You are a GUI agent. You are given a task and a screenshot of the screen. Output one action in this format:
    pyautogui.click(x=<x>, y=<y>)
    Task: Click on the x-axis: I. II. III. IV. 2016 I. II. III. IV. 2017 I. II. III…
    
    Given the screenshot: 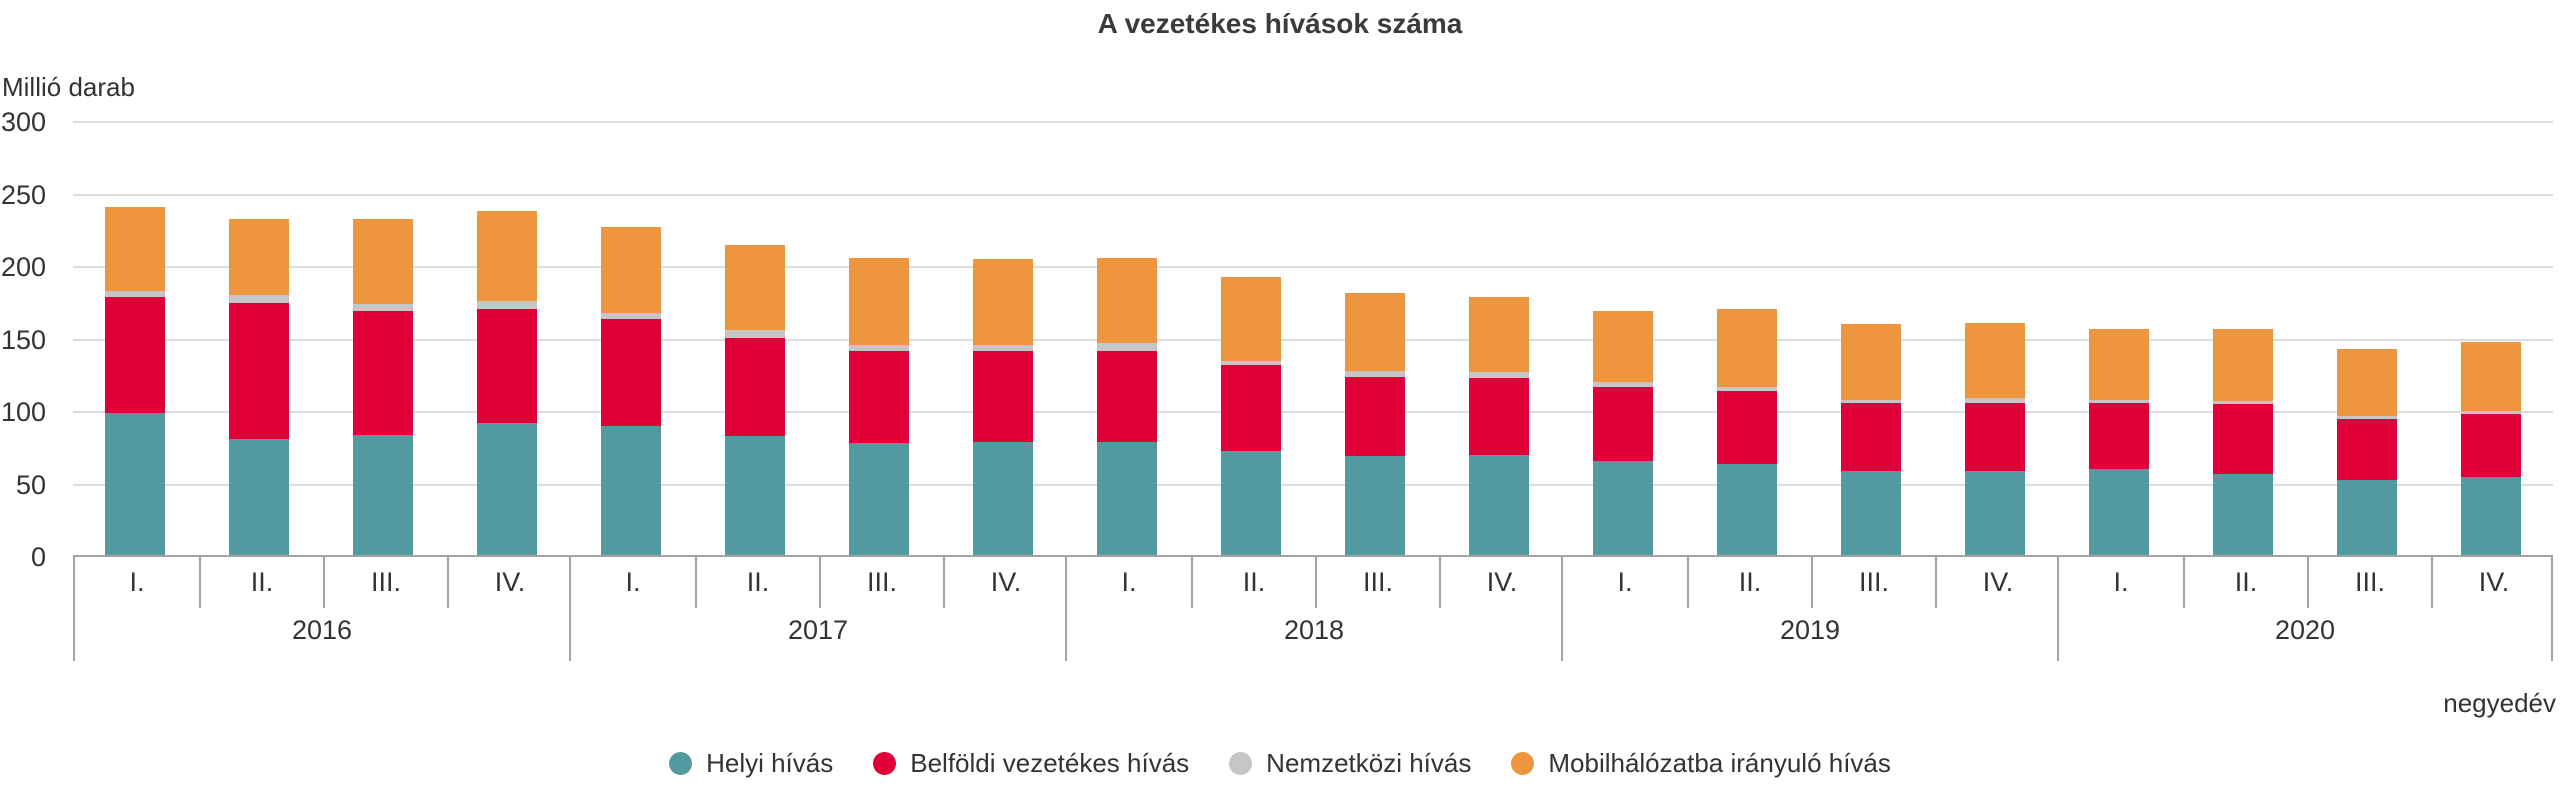 What is the action you would take?
    pyautogui.click(x=1314, y=609)
    